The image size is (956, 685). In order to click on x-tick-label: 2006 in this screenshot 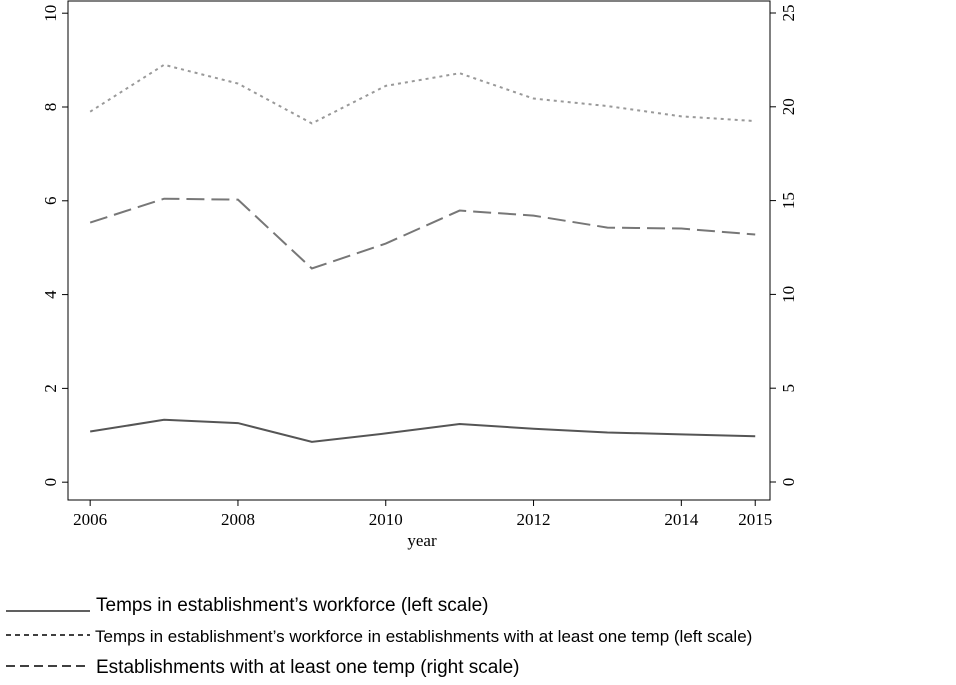, I will do `click(90, 519)`.